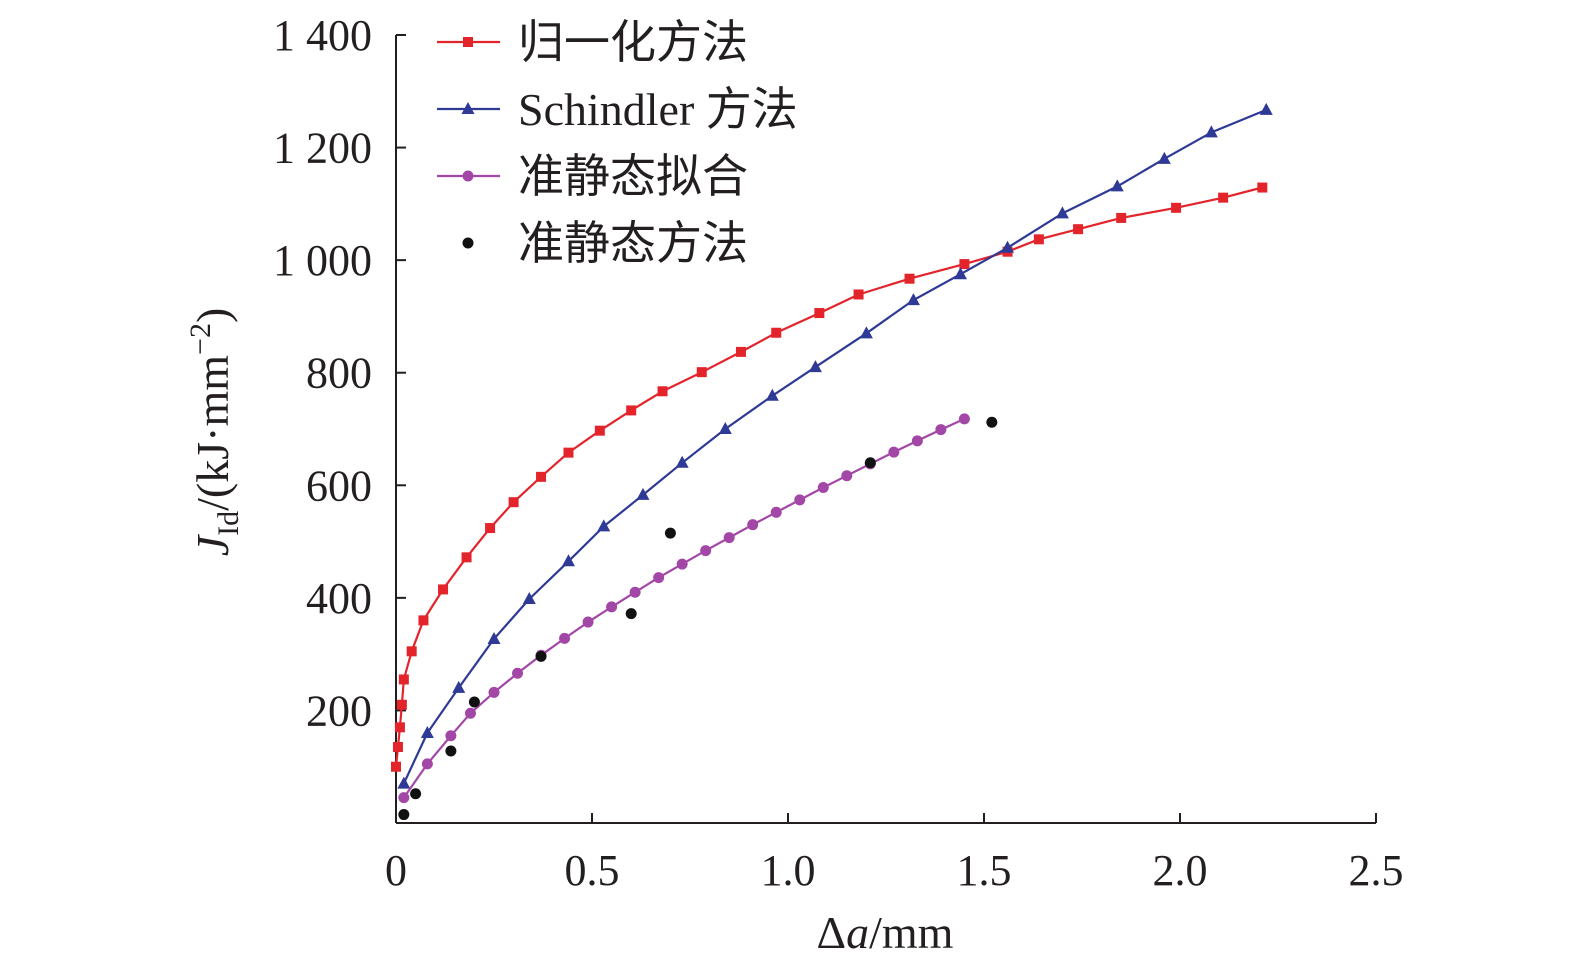 The image size is (1575, 974). Describe the element at coordinates (658, 109) in the screenshot. I see `legend-label: Schindler 方法` at that location.